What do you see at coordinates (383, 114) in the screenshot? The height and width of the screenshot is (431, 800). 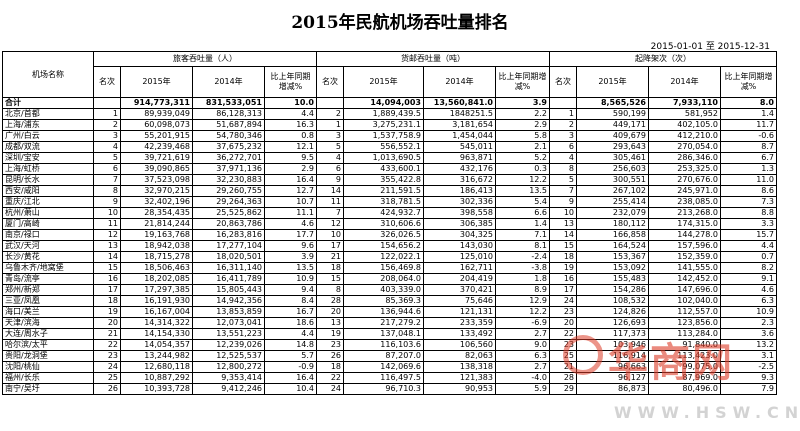 I see `cargo-2015: 1,889,439.5` at bounding box center [383, 114].